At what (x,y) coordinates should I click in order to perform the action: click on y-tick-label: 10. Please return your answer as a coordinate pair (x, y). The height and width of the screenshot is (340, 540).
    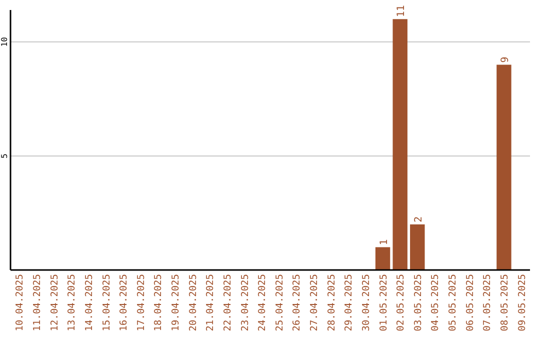
    Looking at the image, I should click on (4, 41).